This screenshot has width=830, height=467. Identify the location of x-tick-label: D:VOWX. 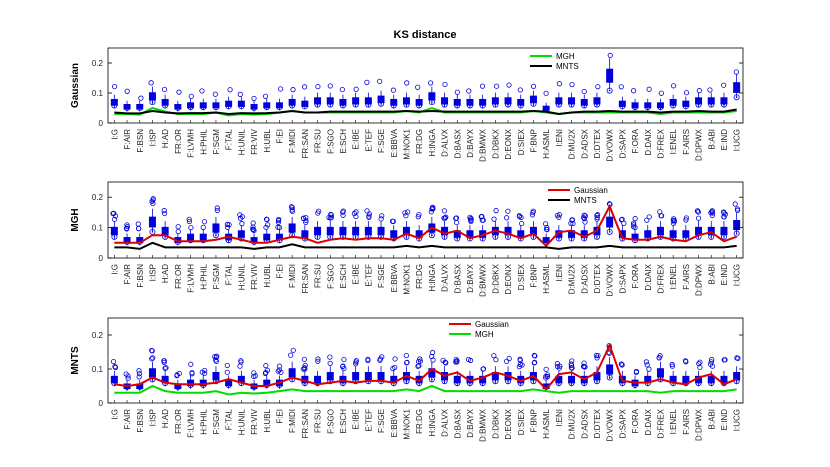
(610, 144).